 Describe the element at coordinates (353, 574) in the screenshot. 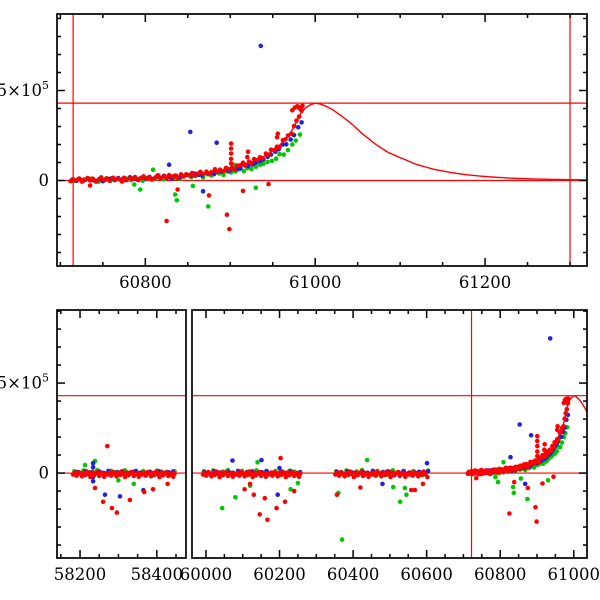

I see `x-tick-label: 60400` at that location.